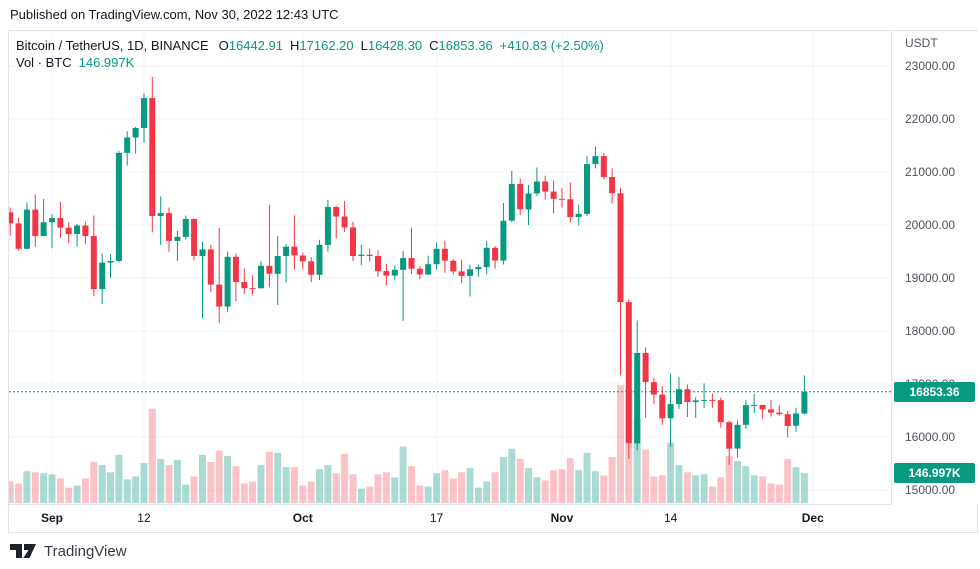  Describe the element at coordinates (562, 518) in the screenshot. I see `time-tick-label: Nov` at that location.